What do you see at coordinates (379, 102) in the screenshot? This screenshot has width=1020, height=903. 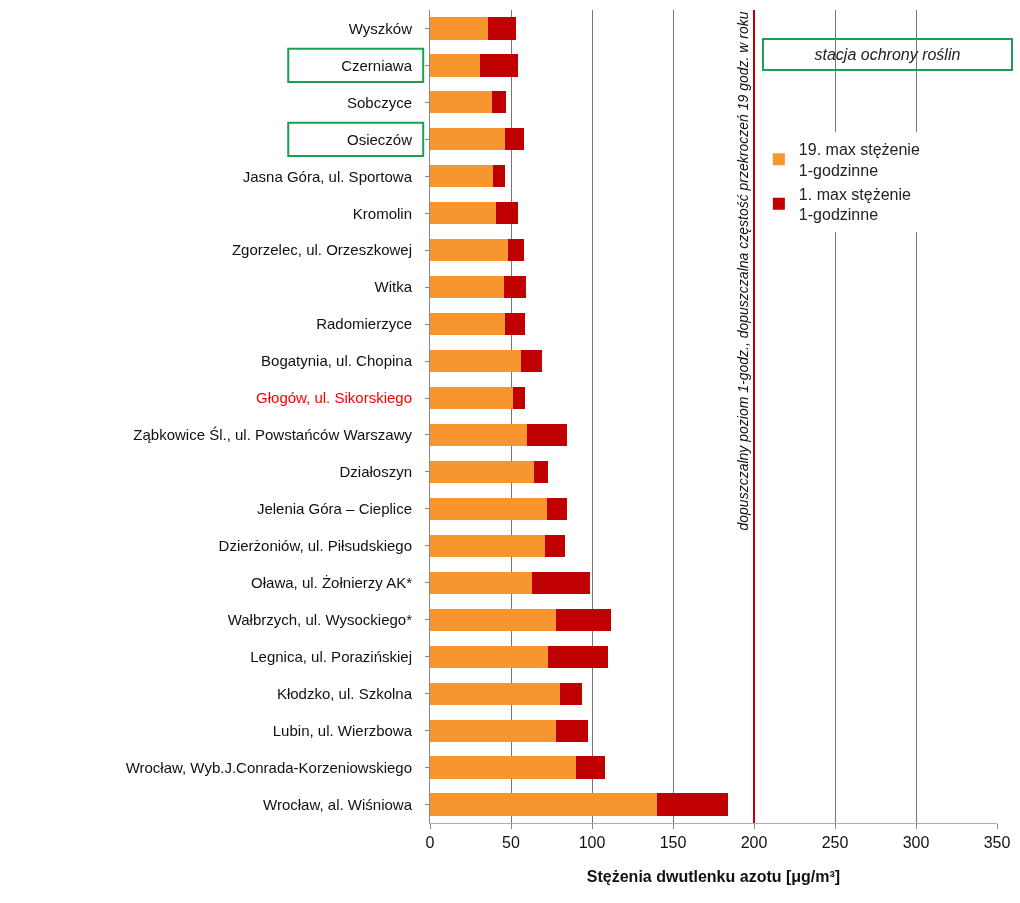 I see `y-tick-label: Sobczyce` at bounding box center [379, 102].